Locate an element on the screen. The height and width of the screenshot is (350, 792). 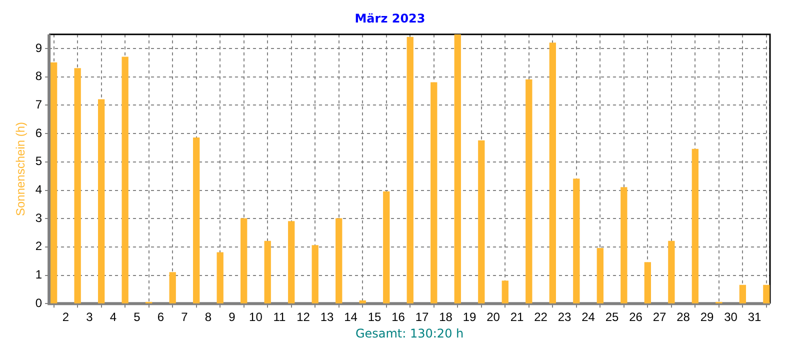
x-tick-label: 6 is located at coordinates (160, 317).